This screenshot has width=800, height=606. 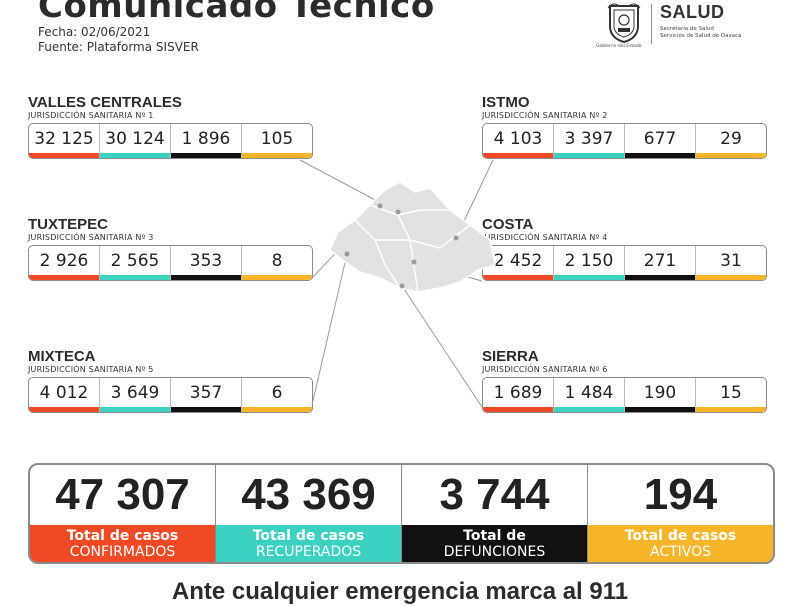 I want to click on active-value: 8, so click(x=277, y=263).